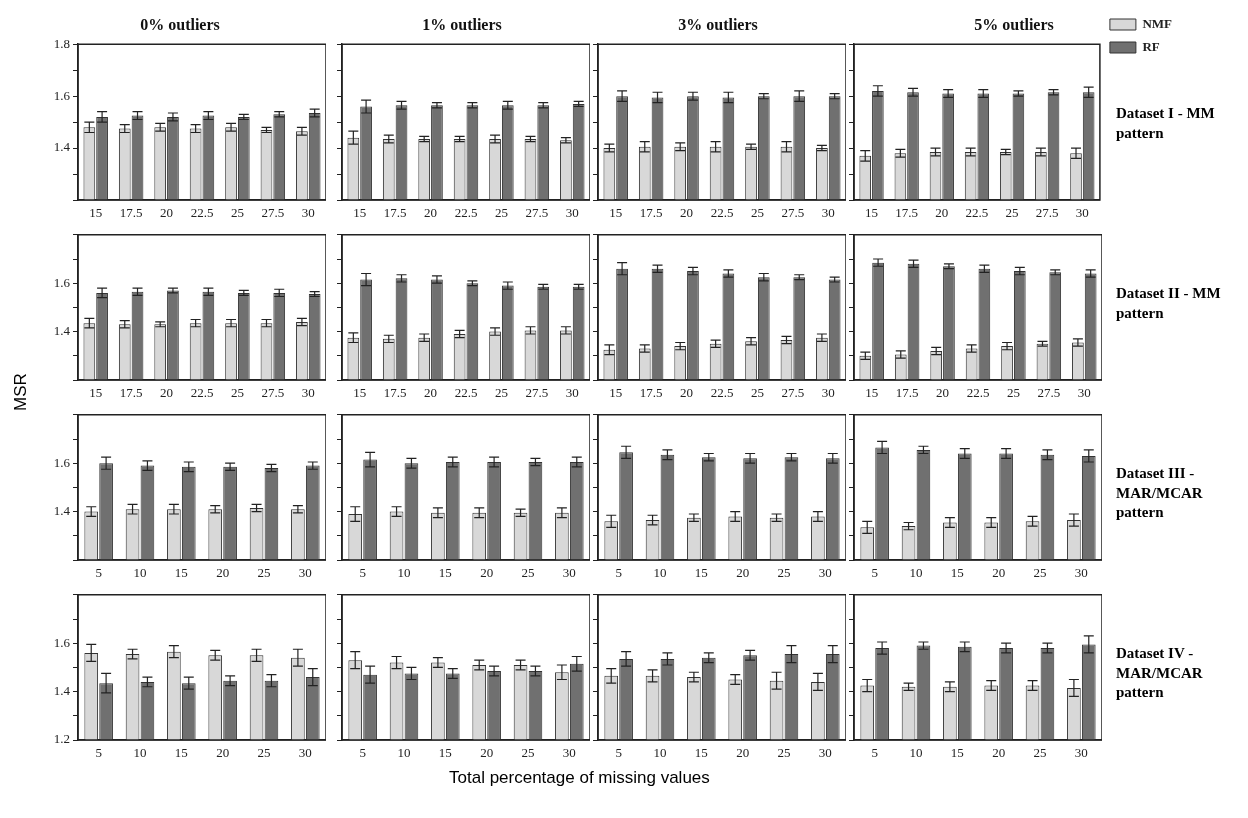 This screenshot has width=1248, height=818. I want to click on legend-label: RF, so click(1151, 46).